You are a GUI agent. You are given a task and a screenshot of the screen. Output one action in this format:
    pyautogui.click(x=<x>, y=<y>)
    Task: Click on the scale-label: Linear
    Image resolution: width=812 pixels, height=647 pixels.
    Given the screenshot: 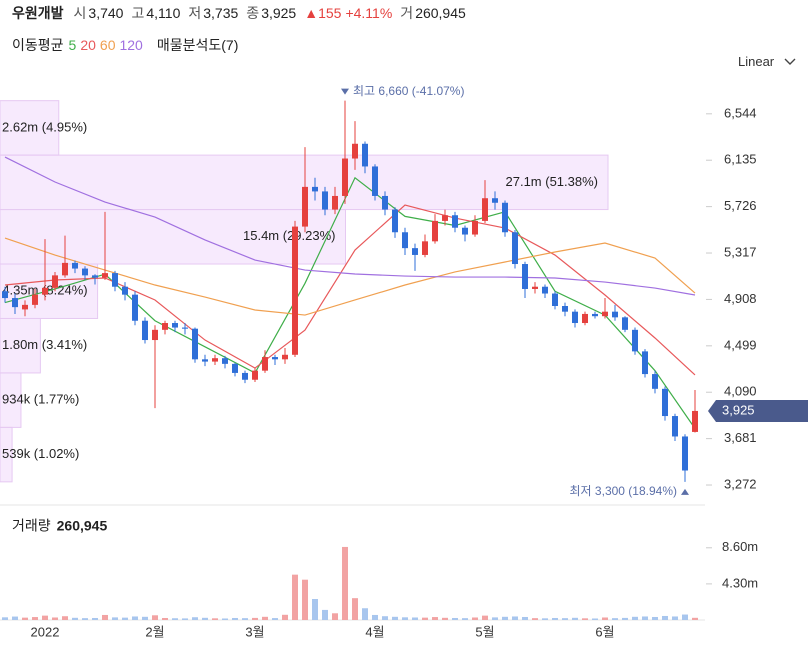 What is the action you would take?
    pyautogui.click(x=756, y=61)
    